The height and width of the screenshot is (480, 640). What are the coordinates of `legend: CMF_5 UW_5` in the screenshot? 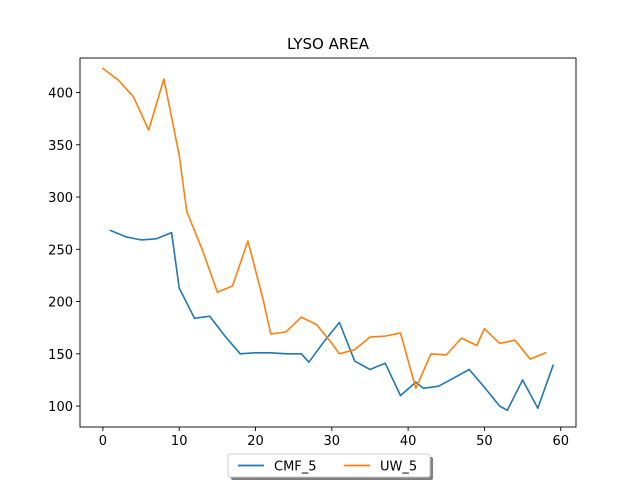 It's located at (330, 466).